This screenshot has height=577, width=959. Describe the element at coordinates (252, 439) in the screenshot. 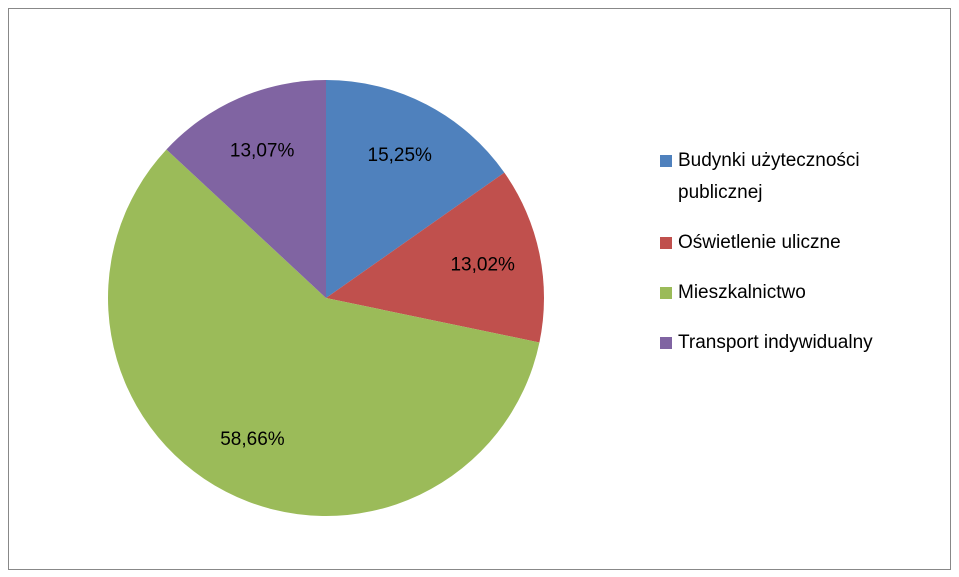

I see `data-label: 58,66%` at that location.